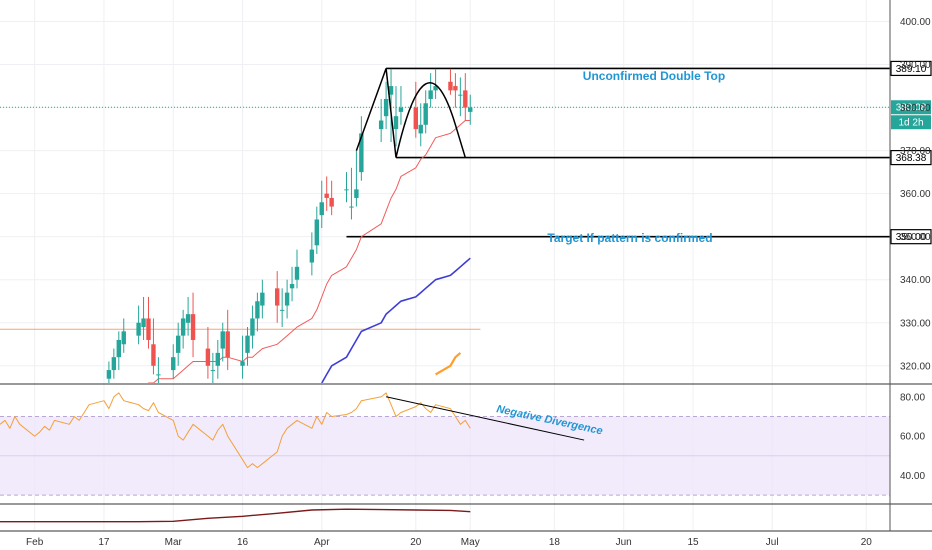 The width and height of the screenshot is (932, 550). What do you see at coordinates (629, 238) in the screenshot?
I see `target-annotation: Target If pattern is confirmed` at bounding box center [629, 238].